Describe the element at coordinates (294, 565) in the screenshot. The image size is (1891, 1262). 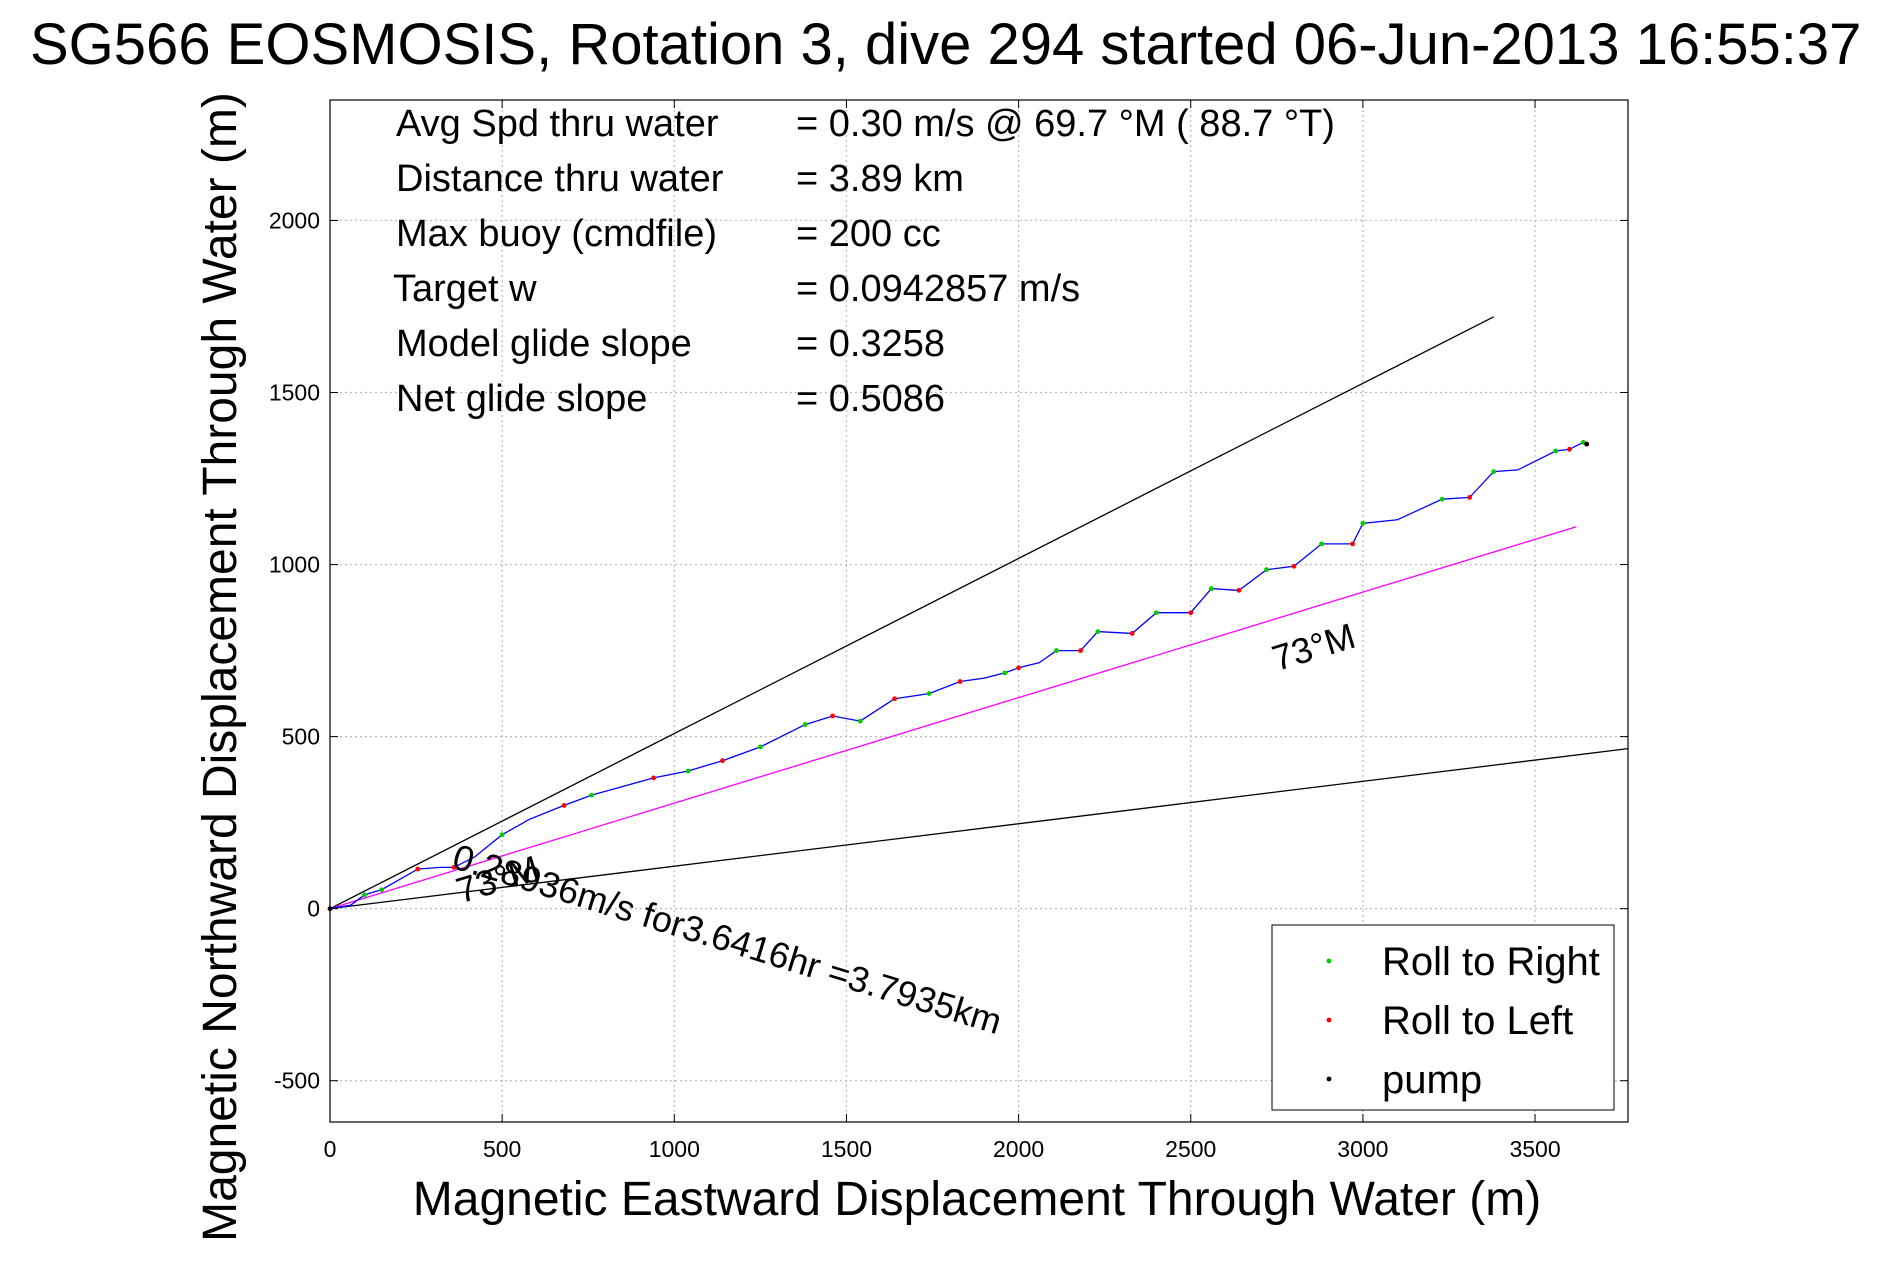
I see `y-tick-label: 1000` at that location.